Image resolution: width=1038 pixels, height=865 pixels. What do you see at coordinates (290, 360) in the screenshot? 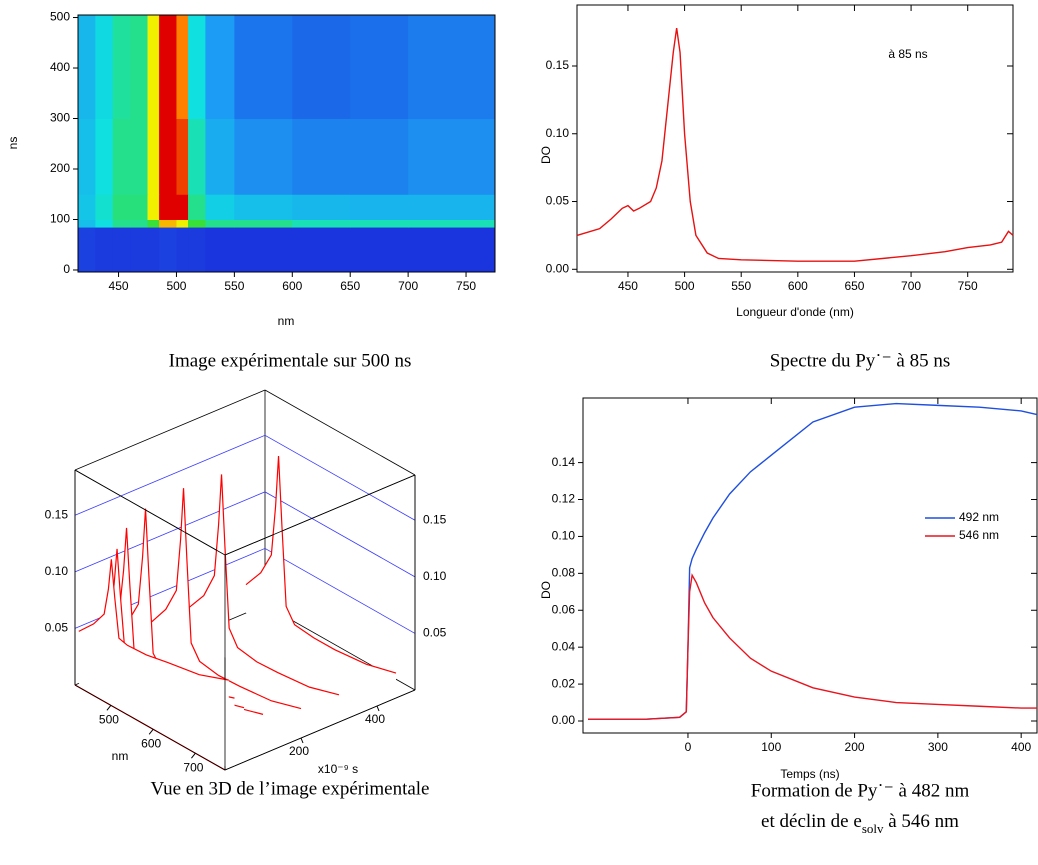
I see `caption: Image expérimentale sur 500 ns` at bounding box center [290, 360].